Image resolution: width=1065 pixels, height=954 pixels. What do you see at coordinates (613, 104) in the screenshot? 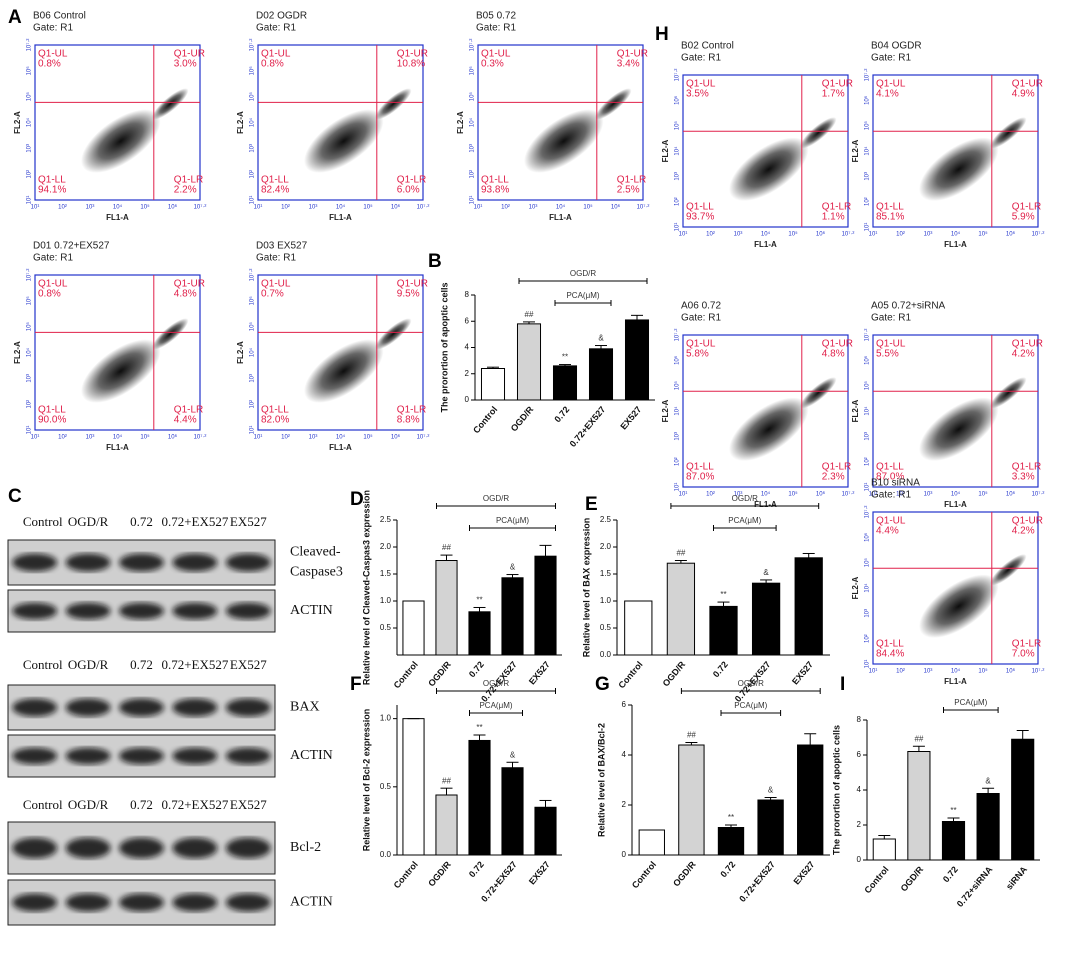
I see `cell-streak` at bounding box center [613, 104].